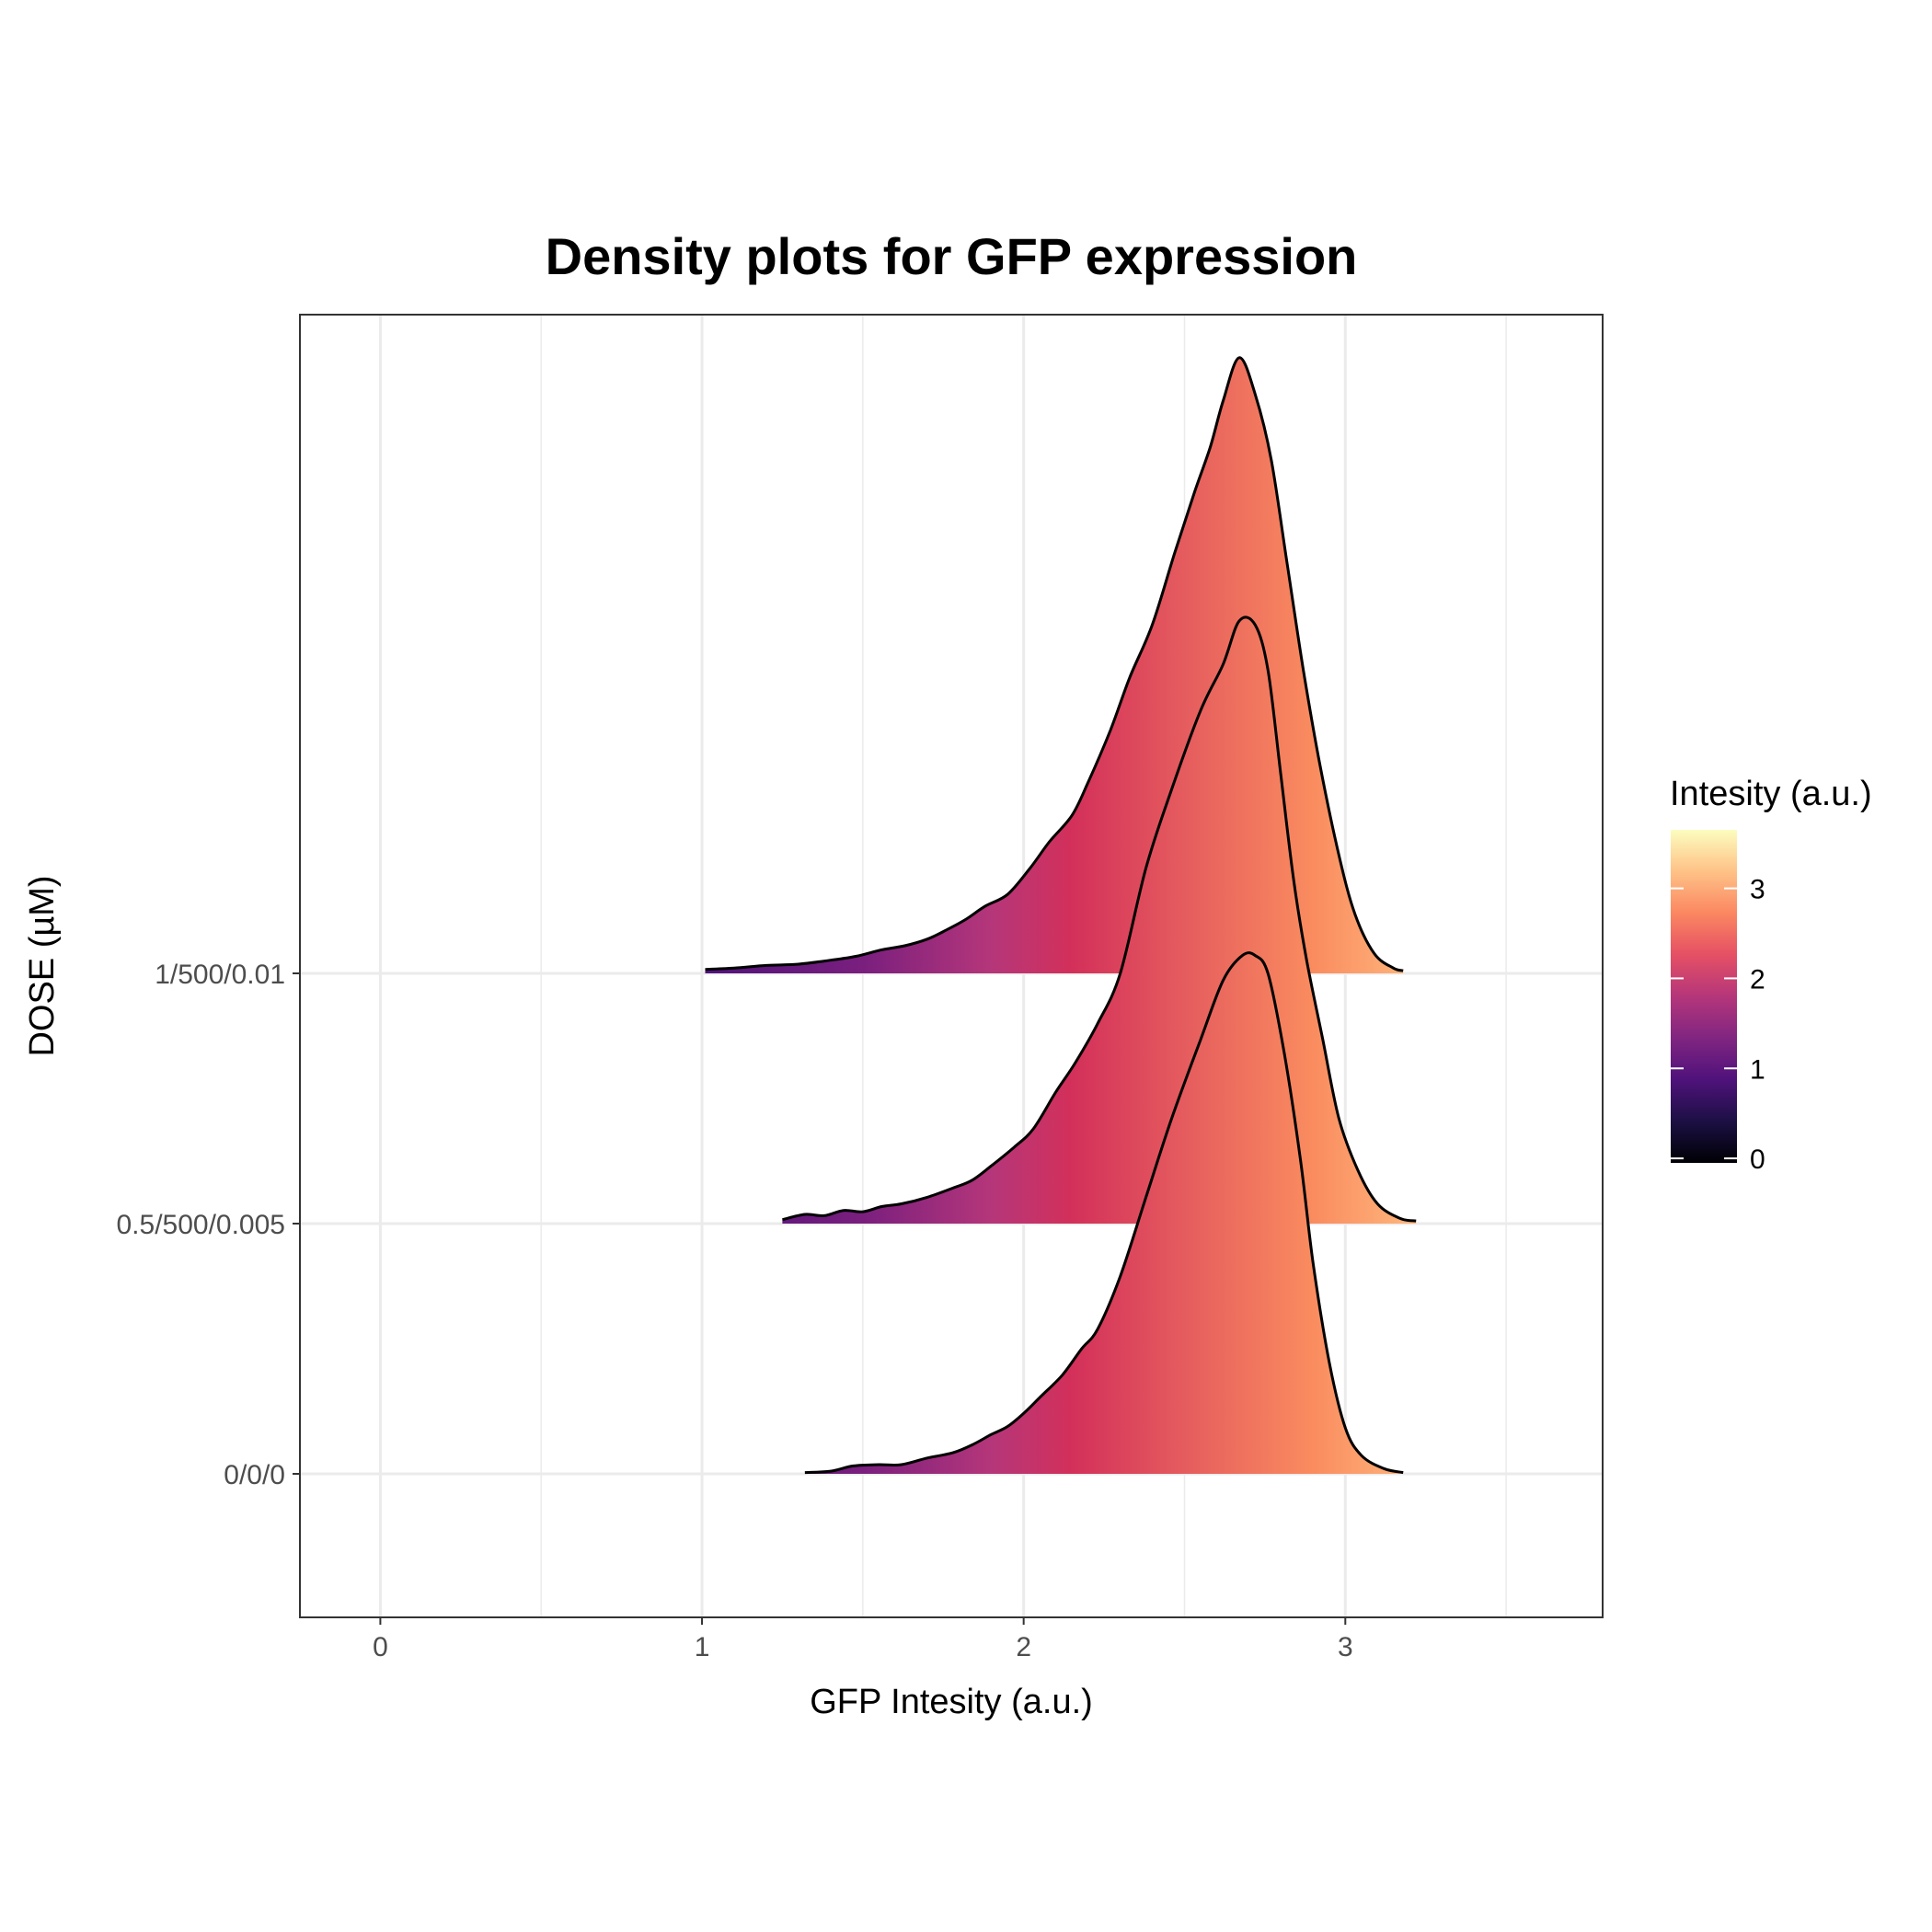  What do you see at coordinates (1771, 794) in the screenshot?
I see `legend-title: Intesity (a.u.)` at bounding box center [1771, 794].